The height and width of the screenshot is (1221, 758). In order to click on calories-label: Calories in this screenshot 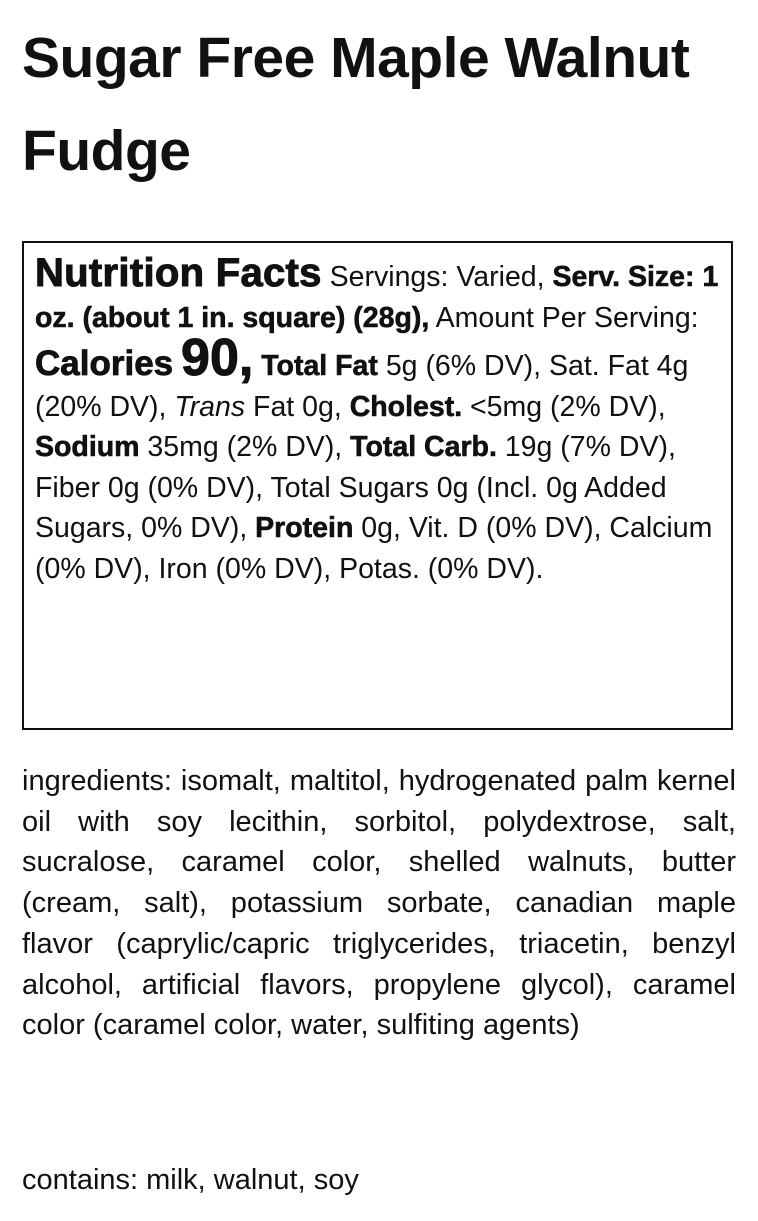, I will do `click(104, 364)`.